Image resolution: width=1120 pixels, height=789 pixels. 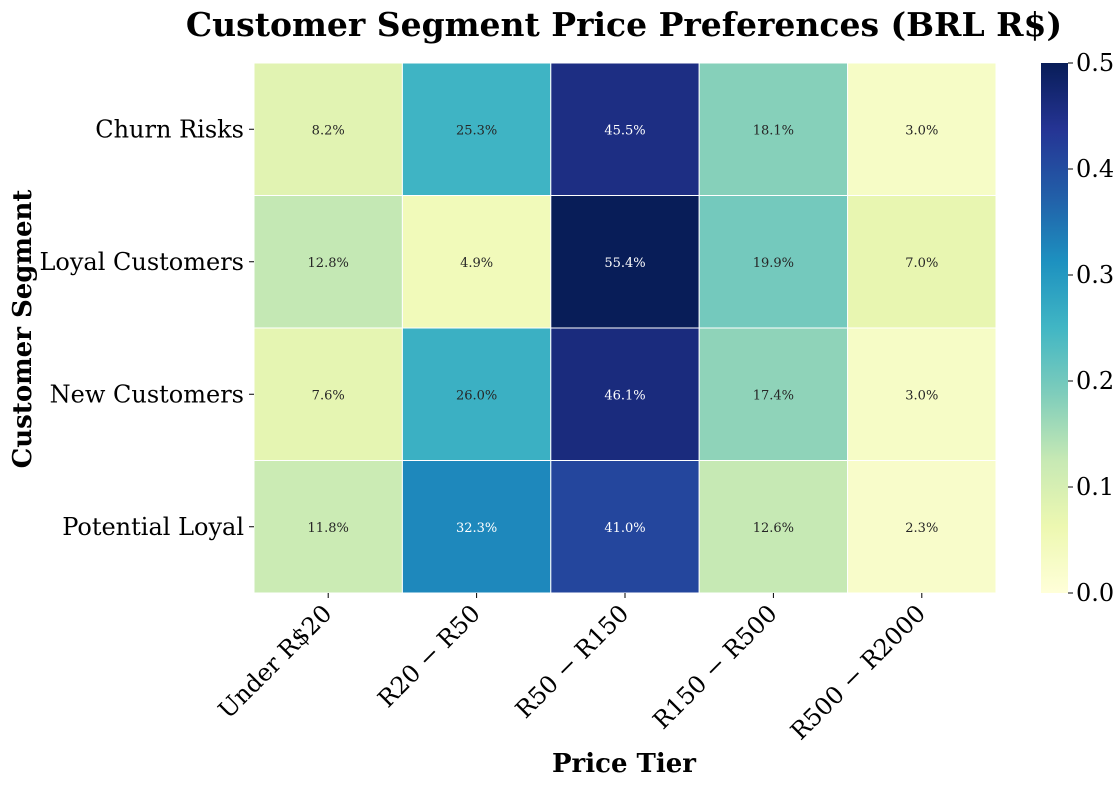 I want to click on cell-value-label: 25.3%, so click(x=476, y=130).